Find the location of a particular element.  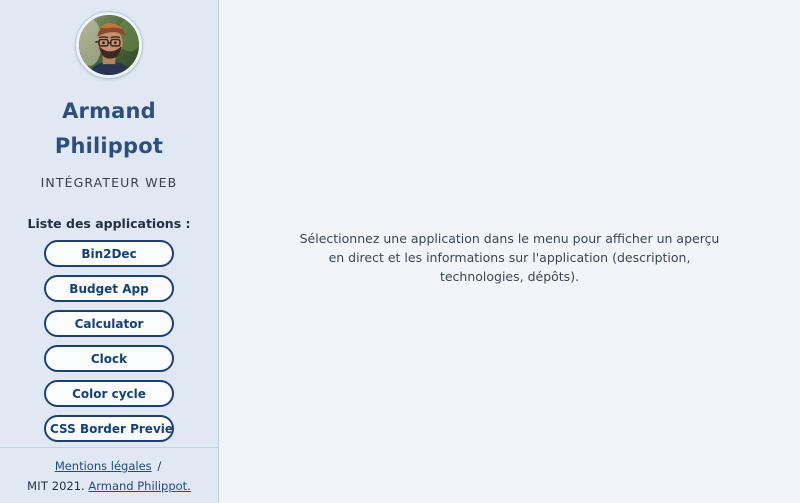

footer-legal-line: Mentions légales / is located at coordinates (109, 466).